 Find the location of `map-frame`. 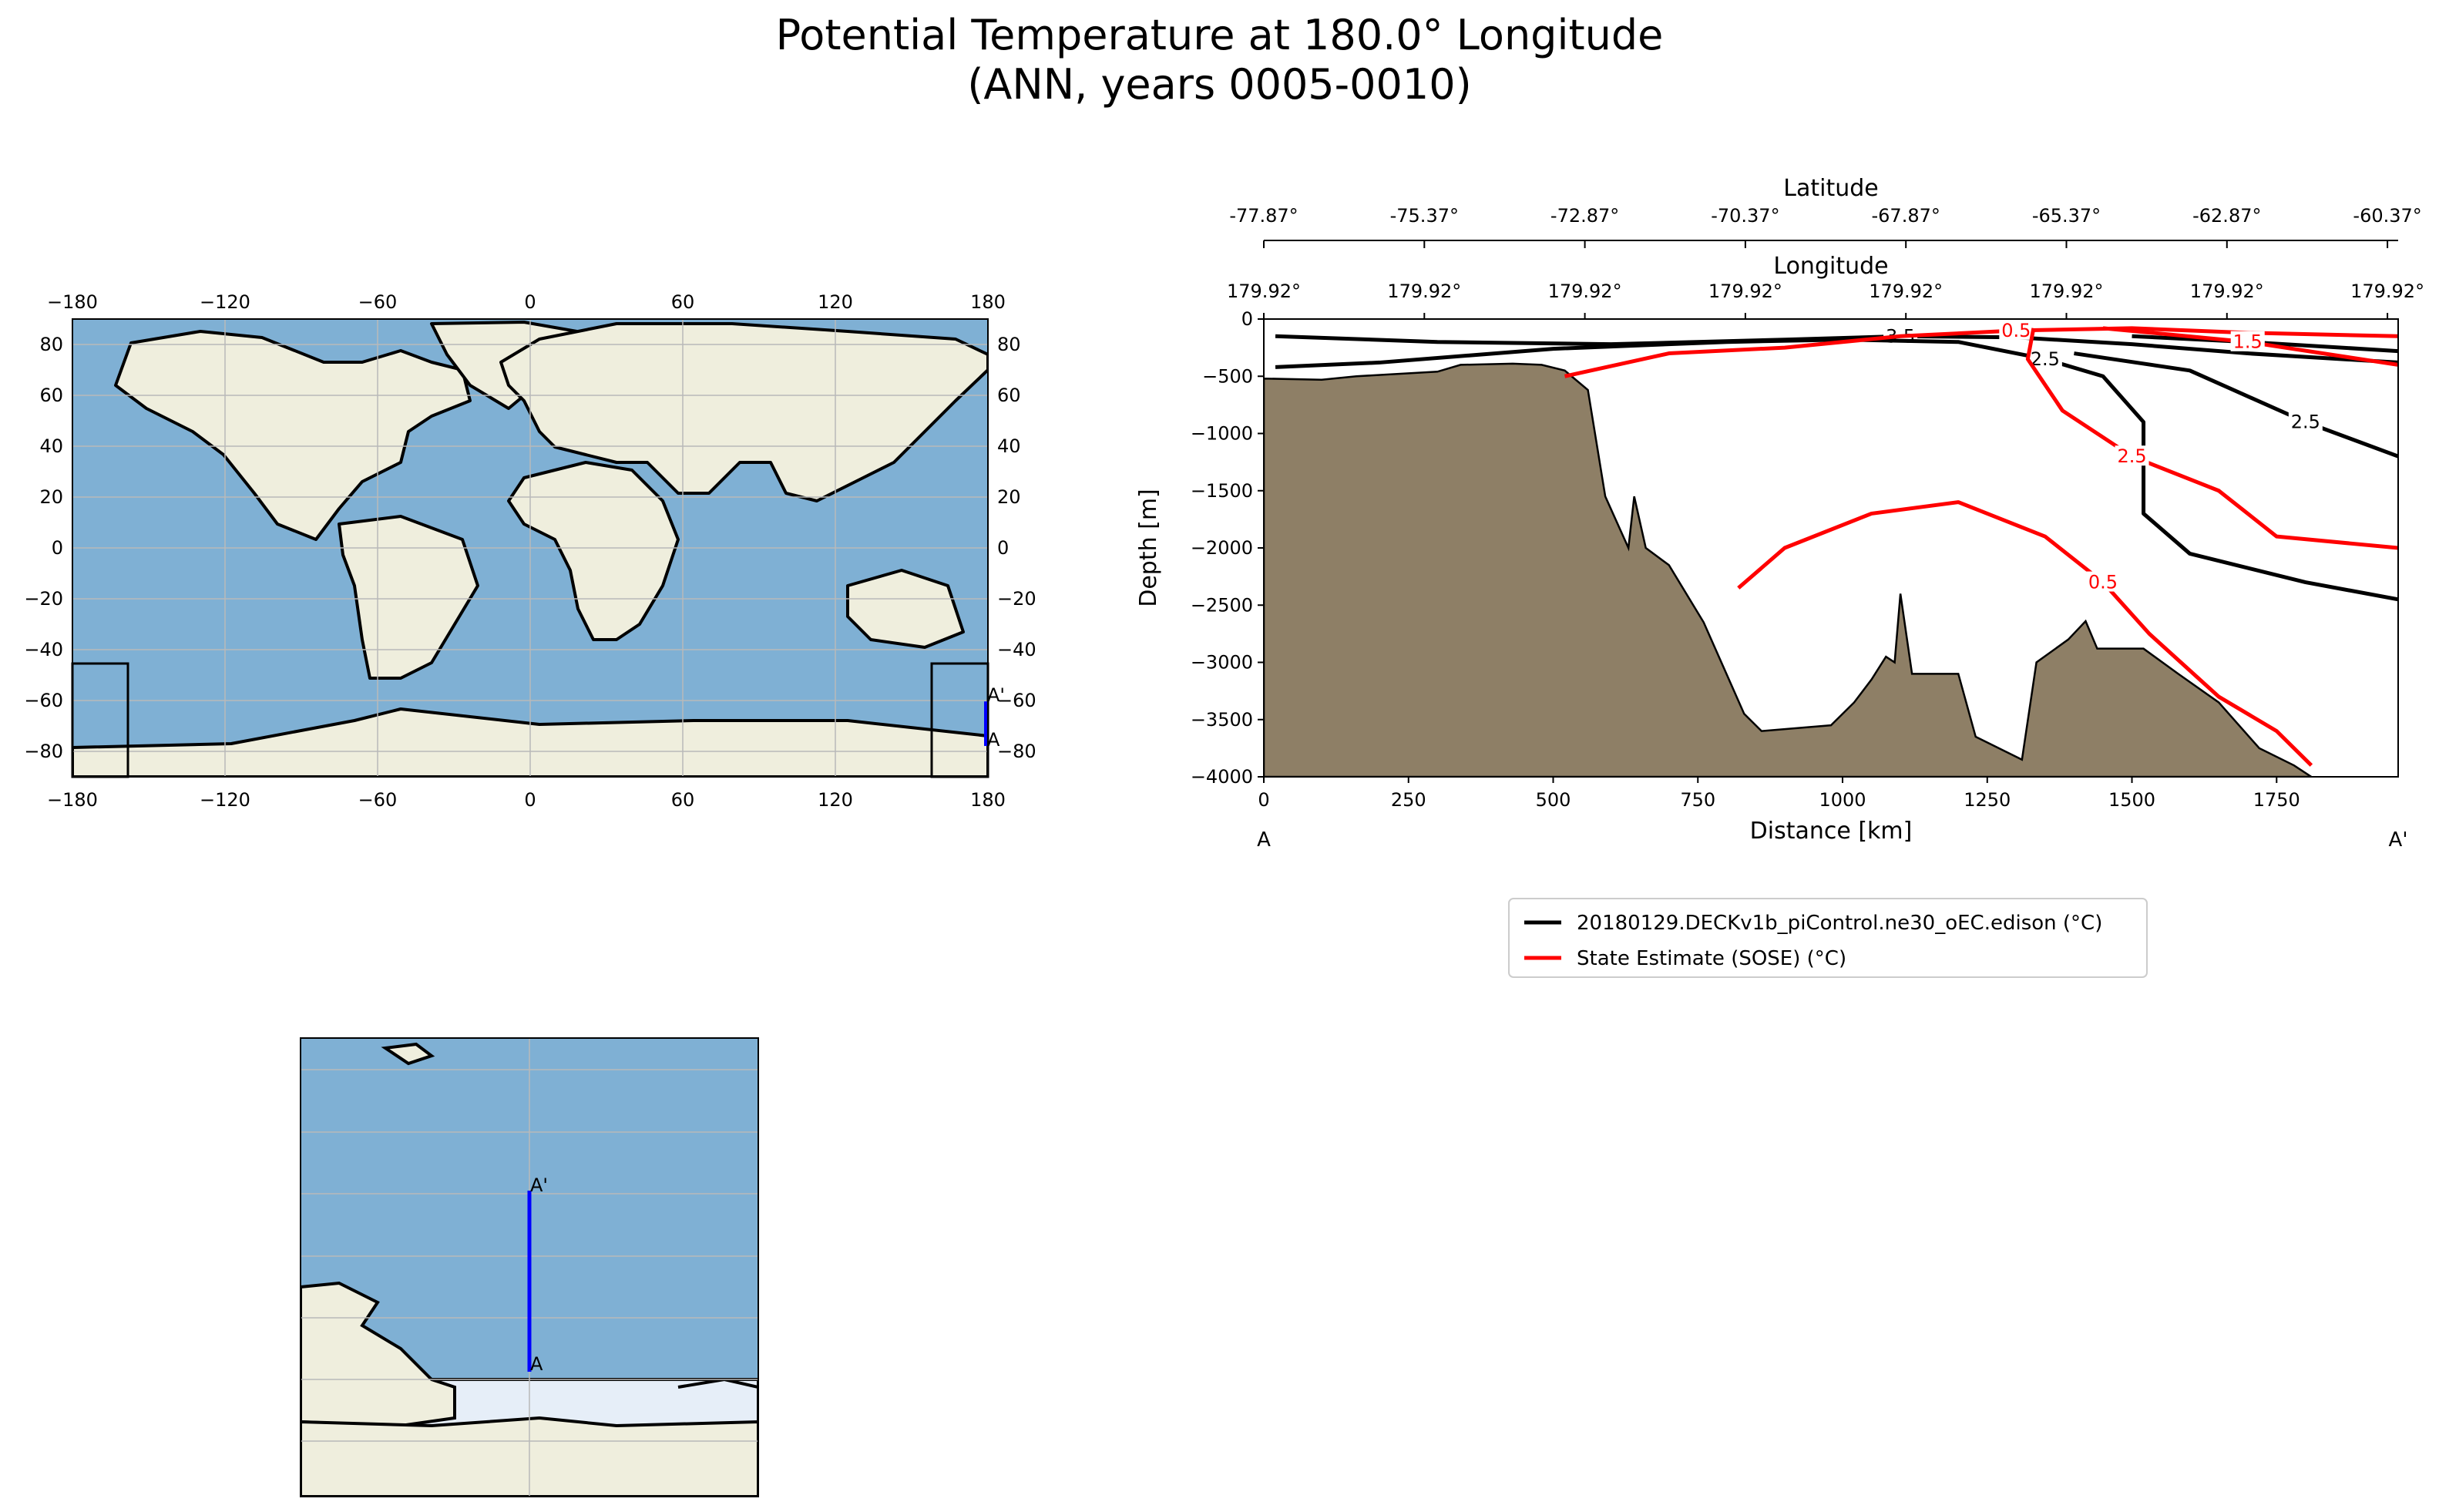

map-frame is located at coordinates (530, 548).